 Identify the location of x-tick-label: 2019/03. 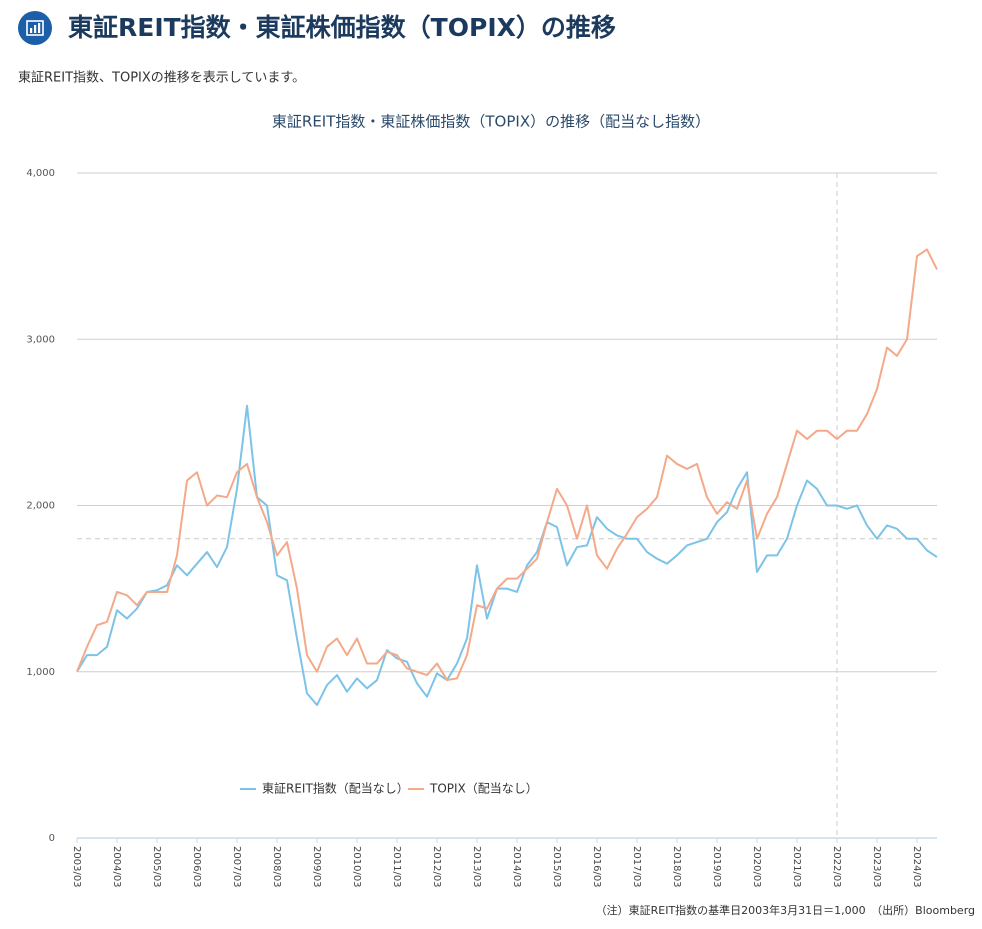
(716, 867).